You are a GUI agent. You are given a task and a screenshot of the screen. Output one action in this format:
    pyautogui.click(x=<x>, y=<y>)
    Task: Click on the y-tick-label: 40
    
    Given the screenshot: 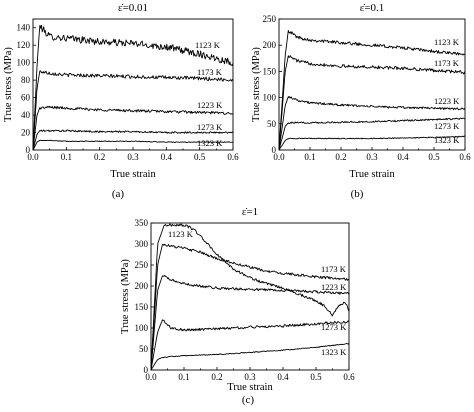 What is the action you would take?
    pyautogui.click(x=26, y=115)
    